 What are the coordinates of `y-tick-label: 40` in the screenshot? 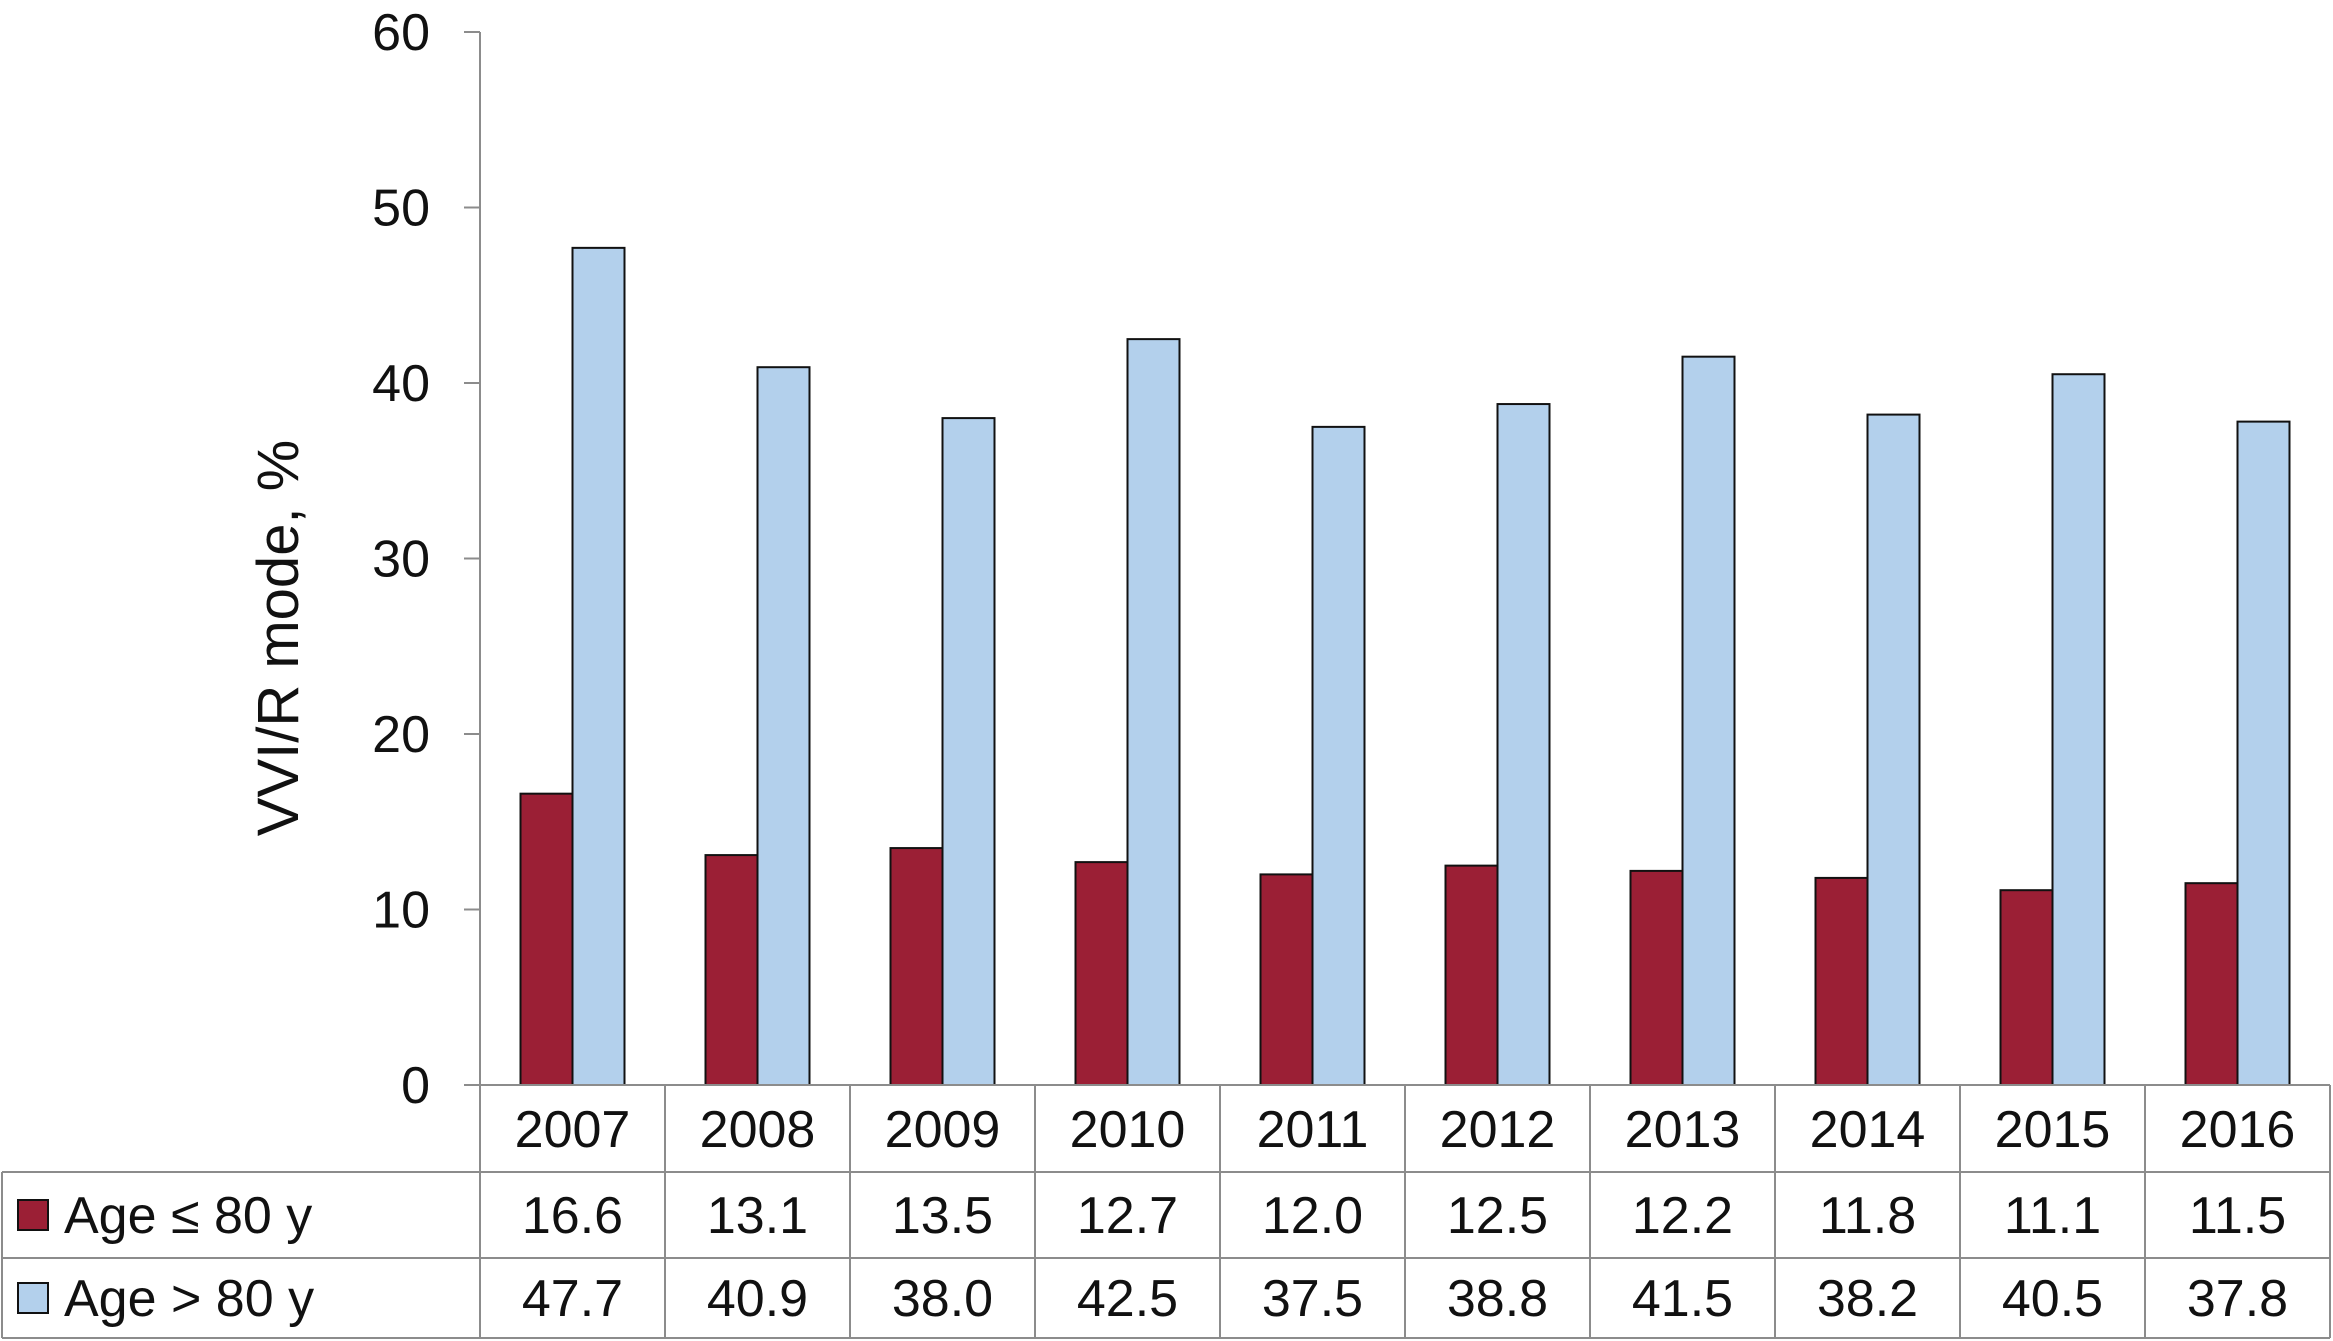 It's located at (401, 384).